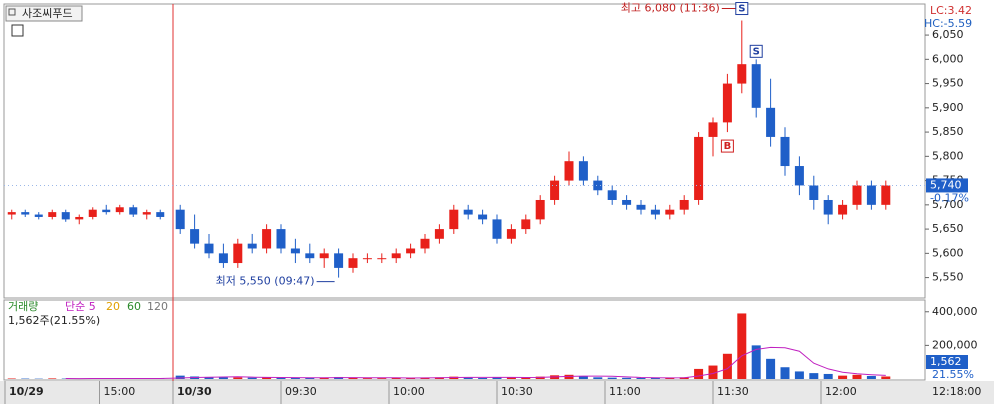 The height and width of the screenshot is (404, 994). I want to click on x-tick-label: 10/30, so click(194, 391).